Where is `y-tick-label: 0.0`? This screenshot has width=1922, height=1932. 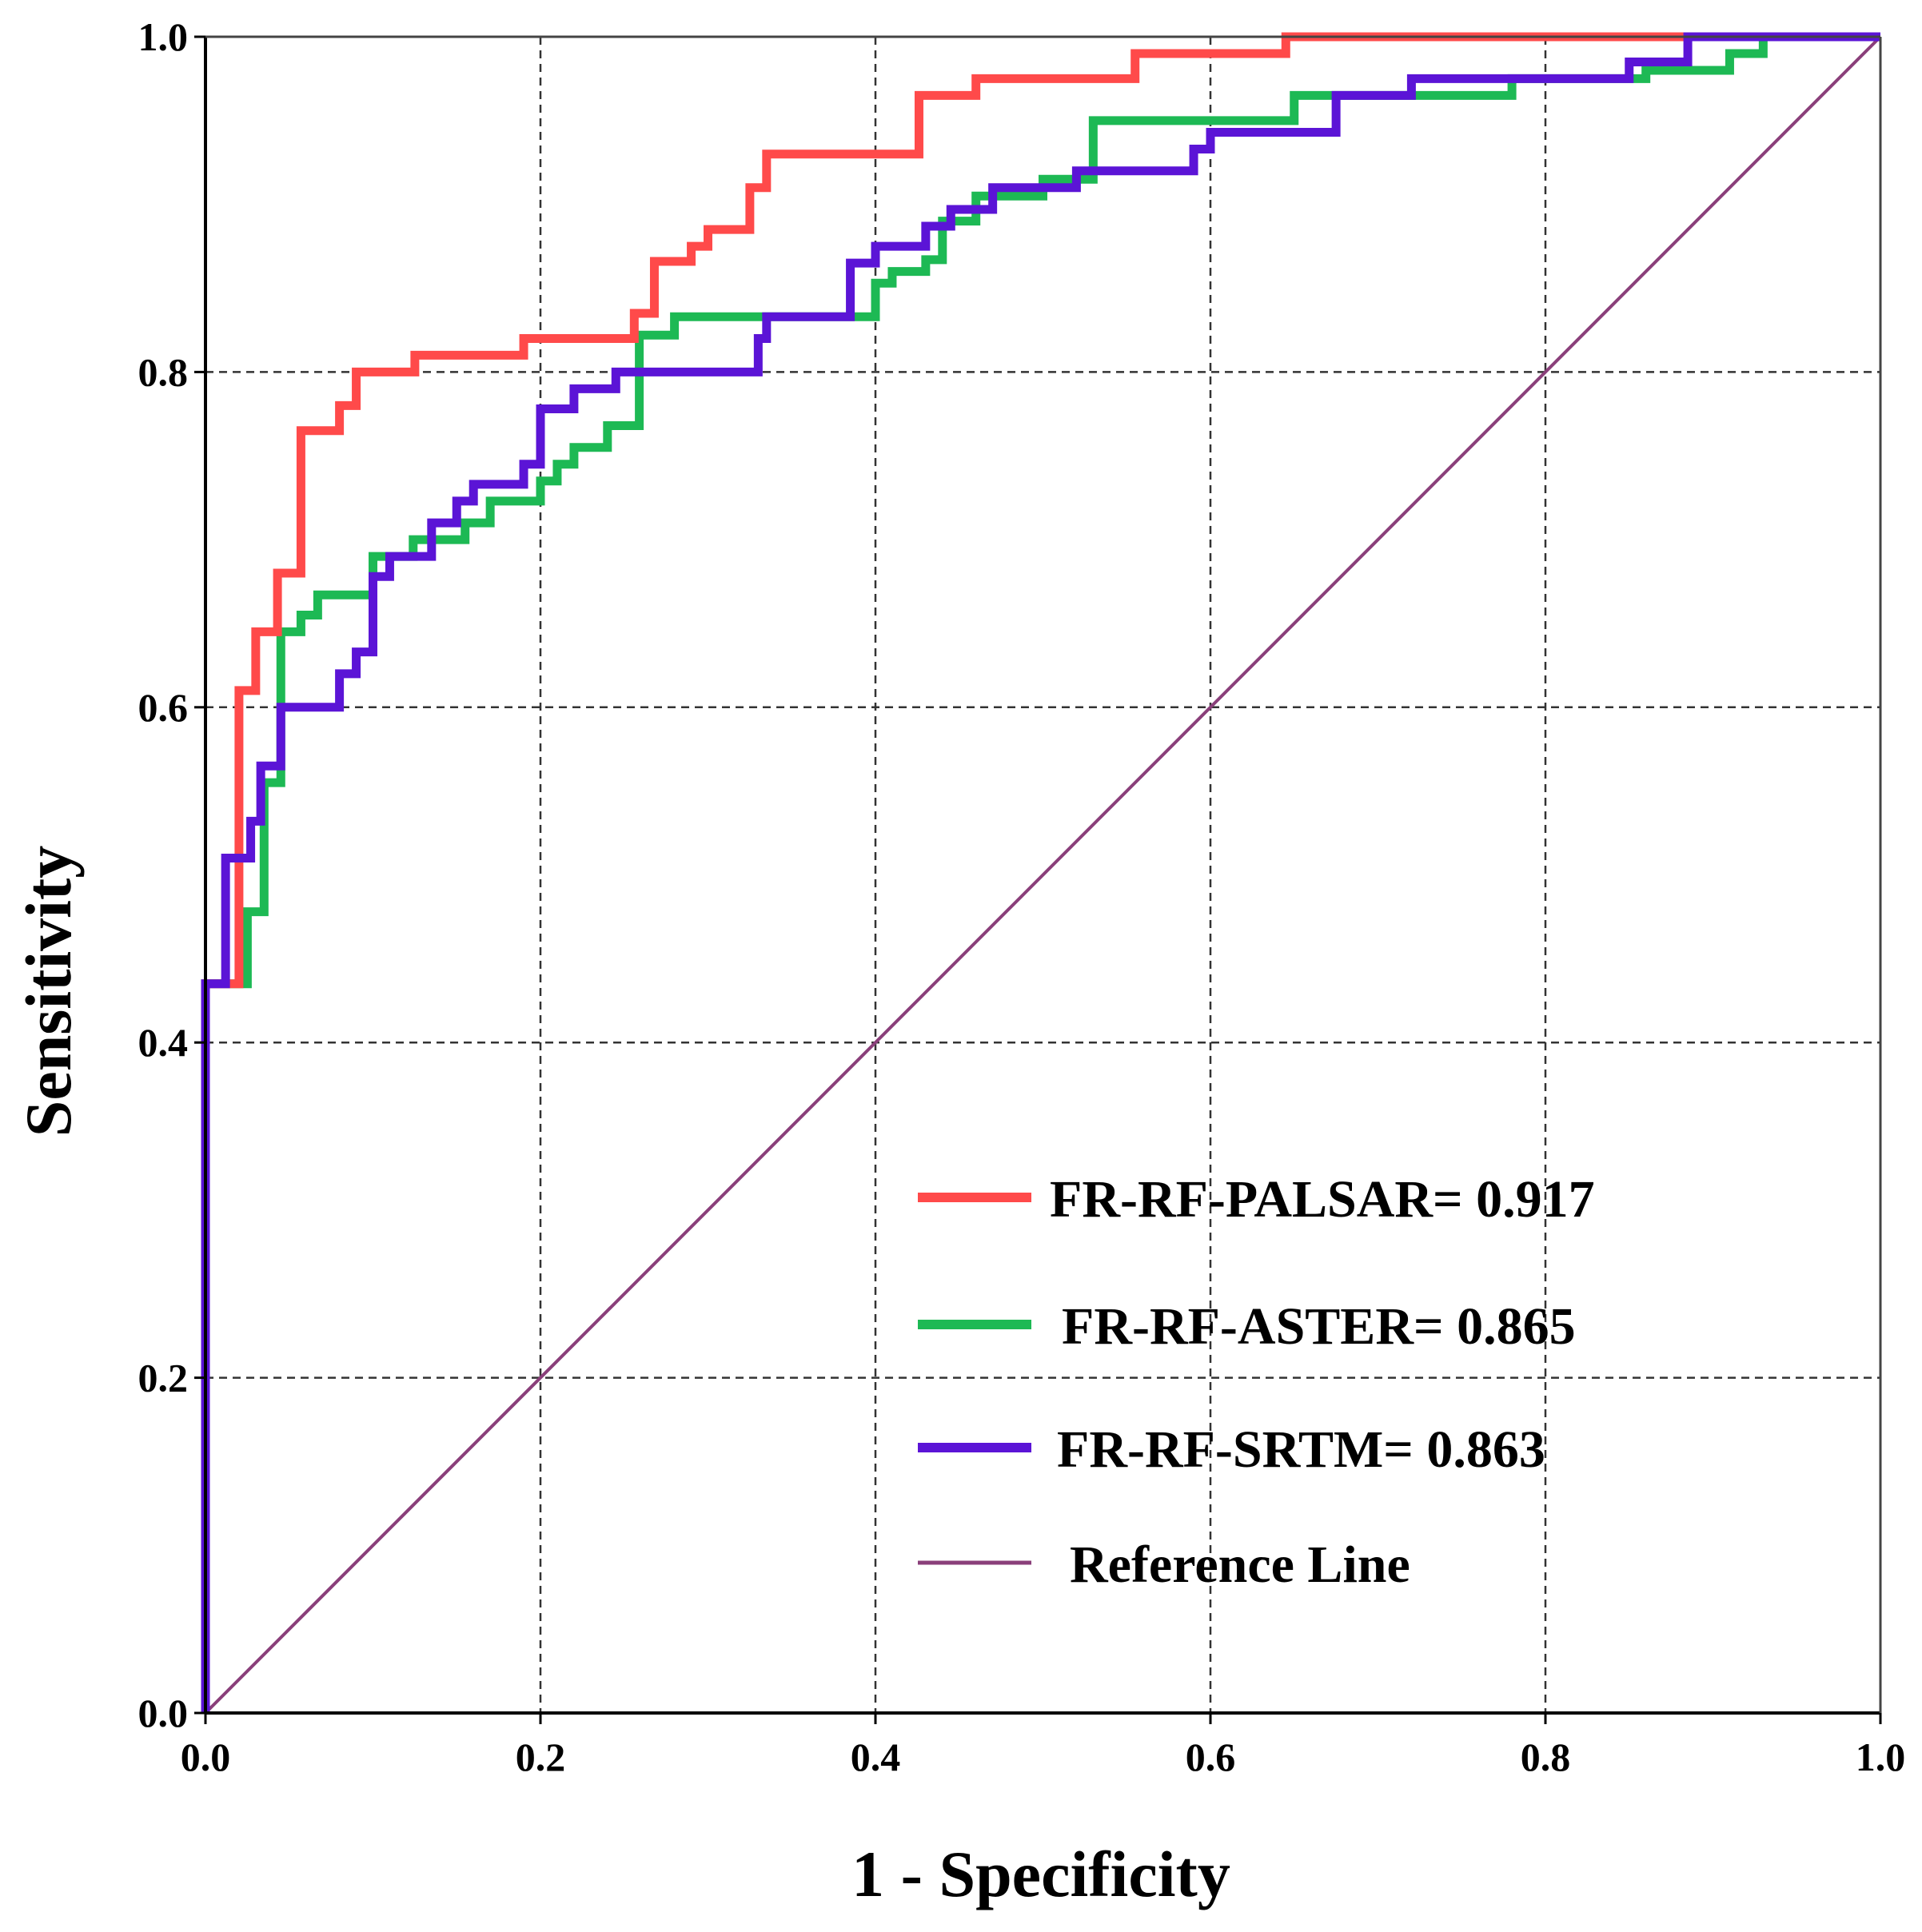
y-tick-label: 0.0 is located at coordinates (163, 1713).